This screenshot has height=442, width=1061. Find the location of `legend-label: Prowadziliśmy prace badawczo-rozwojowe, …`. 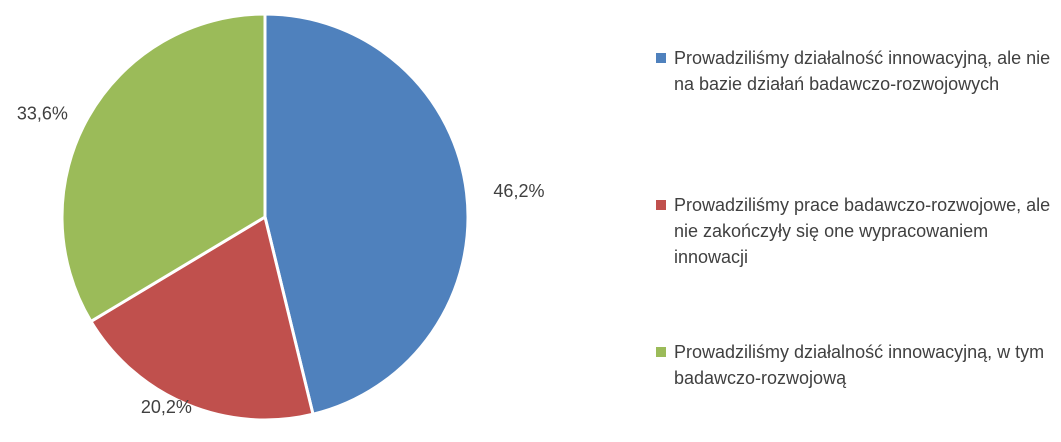

legend-label: Prowadziliśmy prace badawczo-rozwojowe, … is located at coordinates (862, 231).